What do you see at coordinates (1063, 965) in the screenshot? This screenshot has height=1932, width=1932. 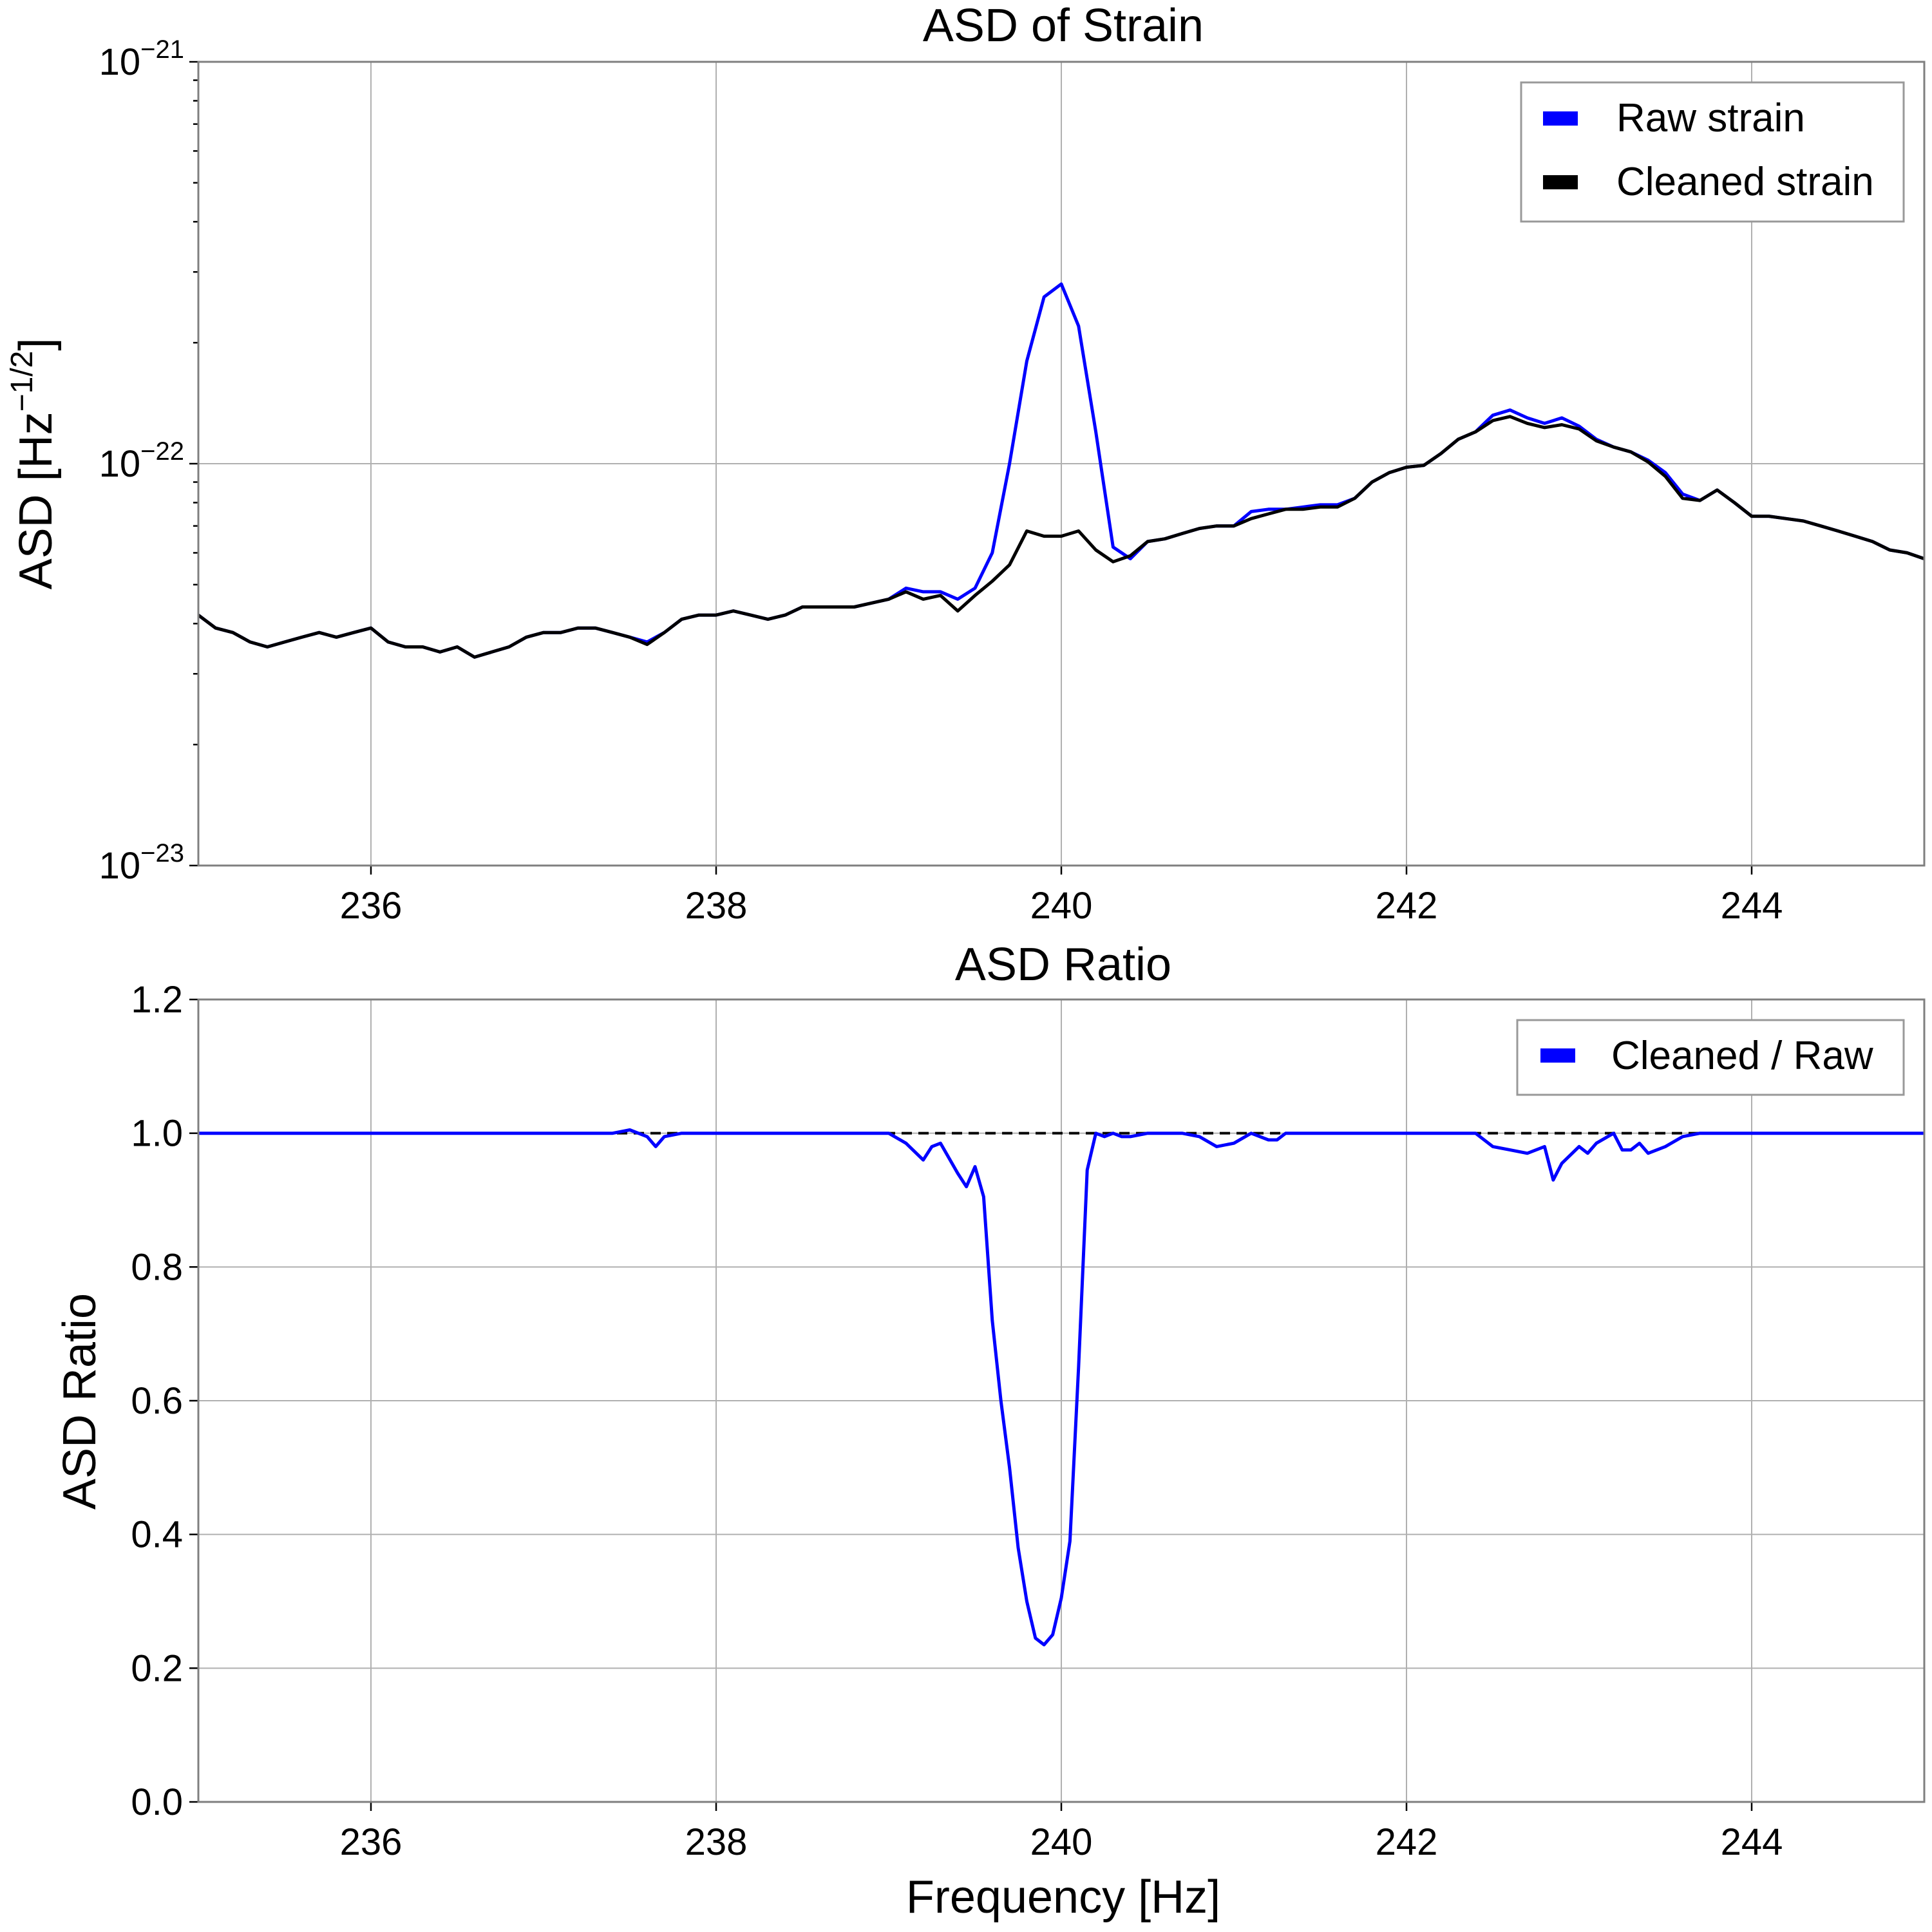 I see `asd-ratio-title: ASD Ratio` at bounding box center [1063, 965].